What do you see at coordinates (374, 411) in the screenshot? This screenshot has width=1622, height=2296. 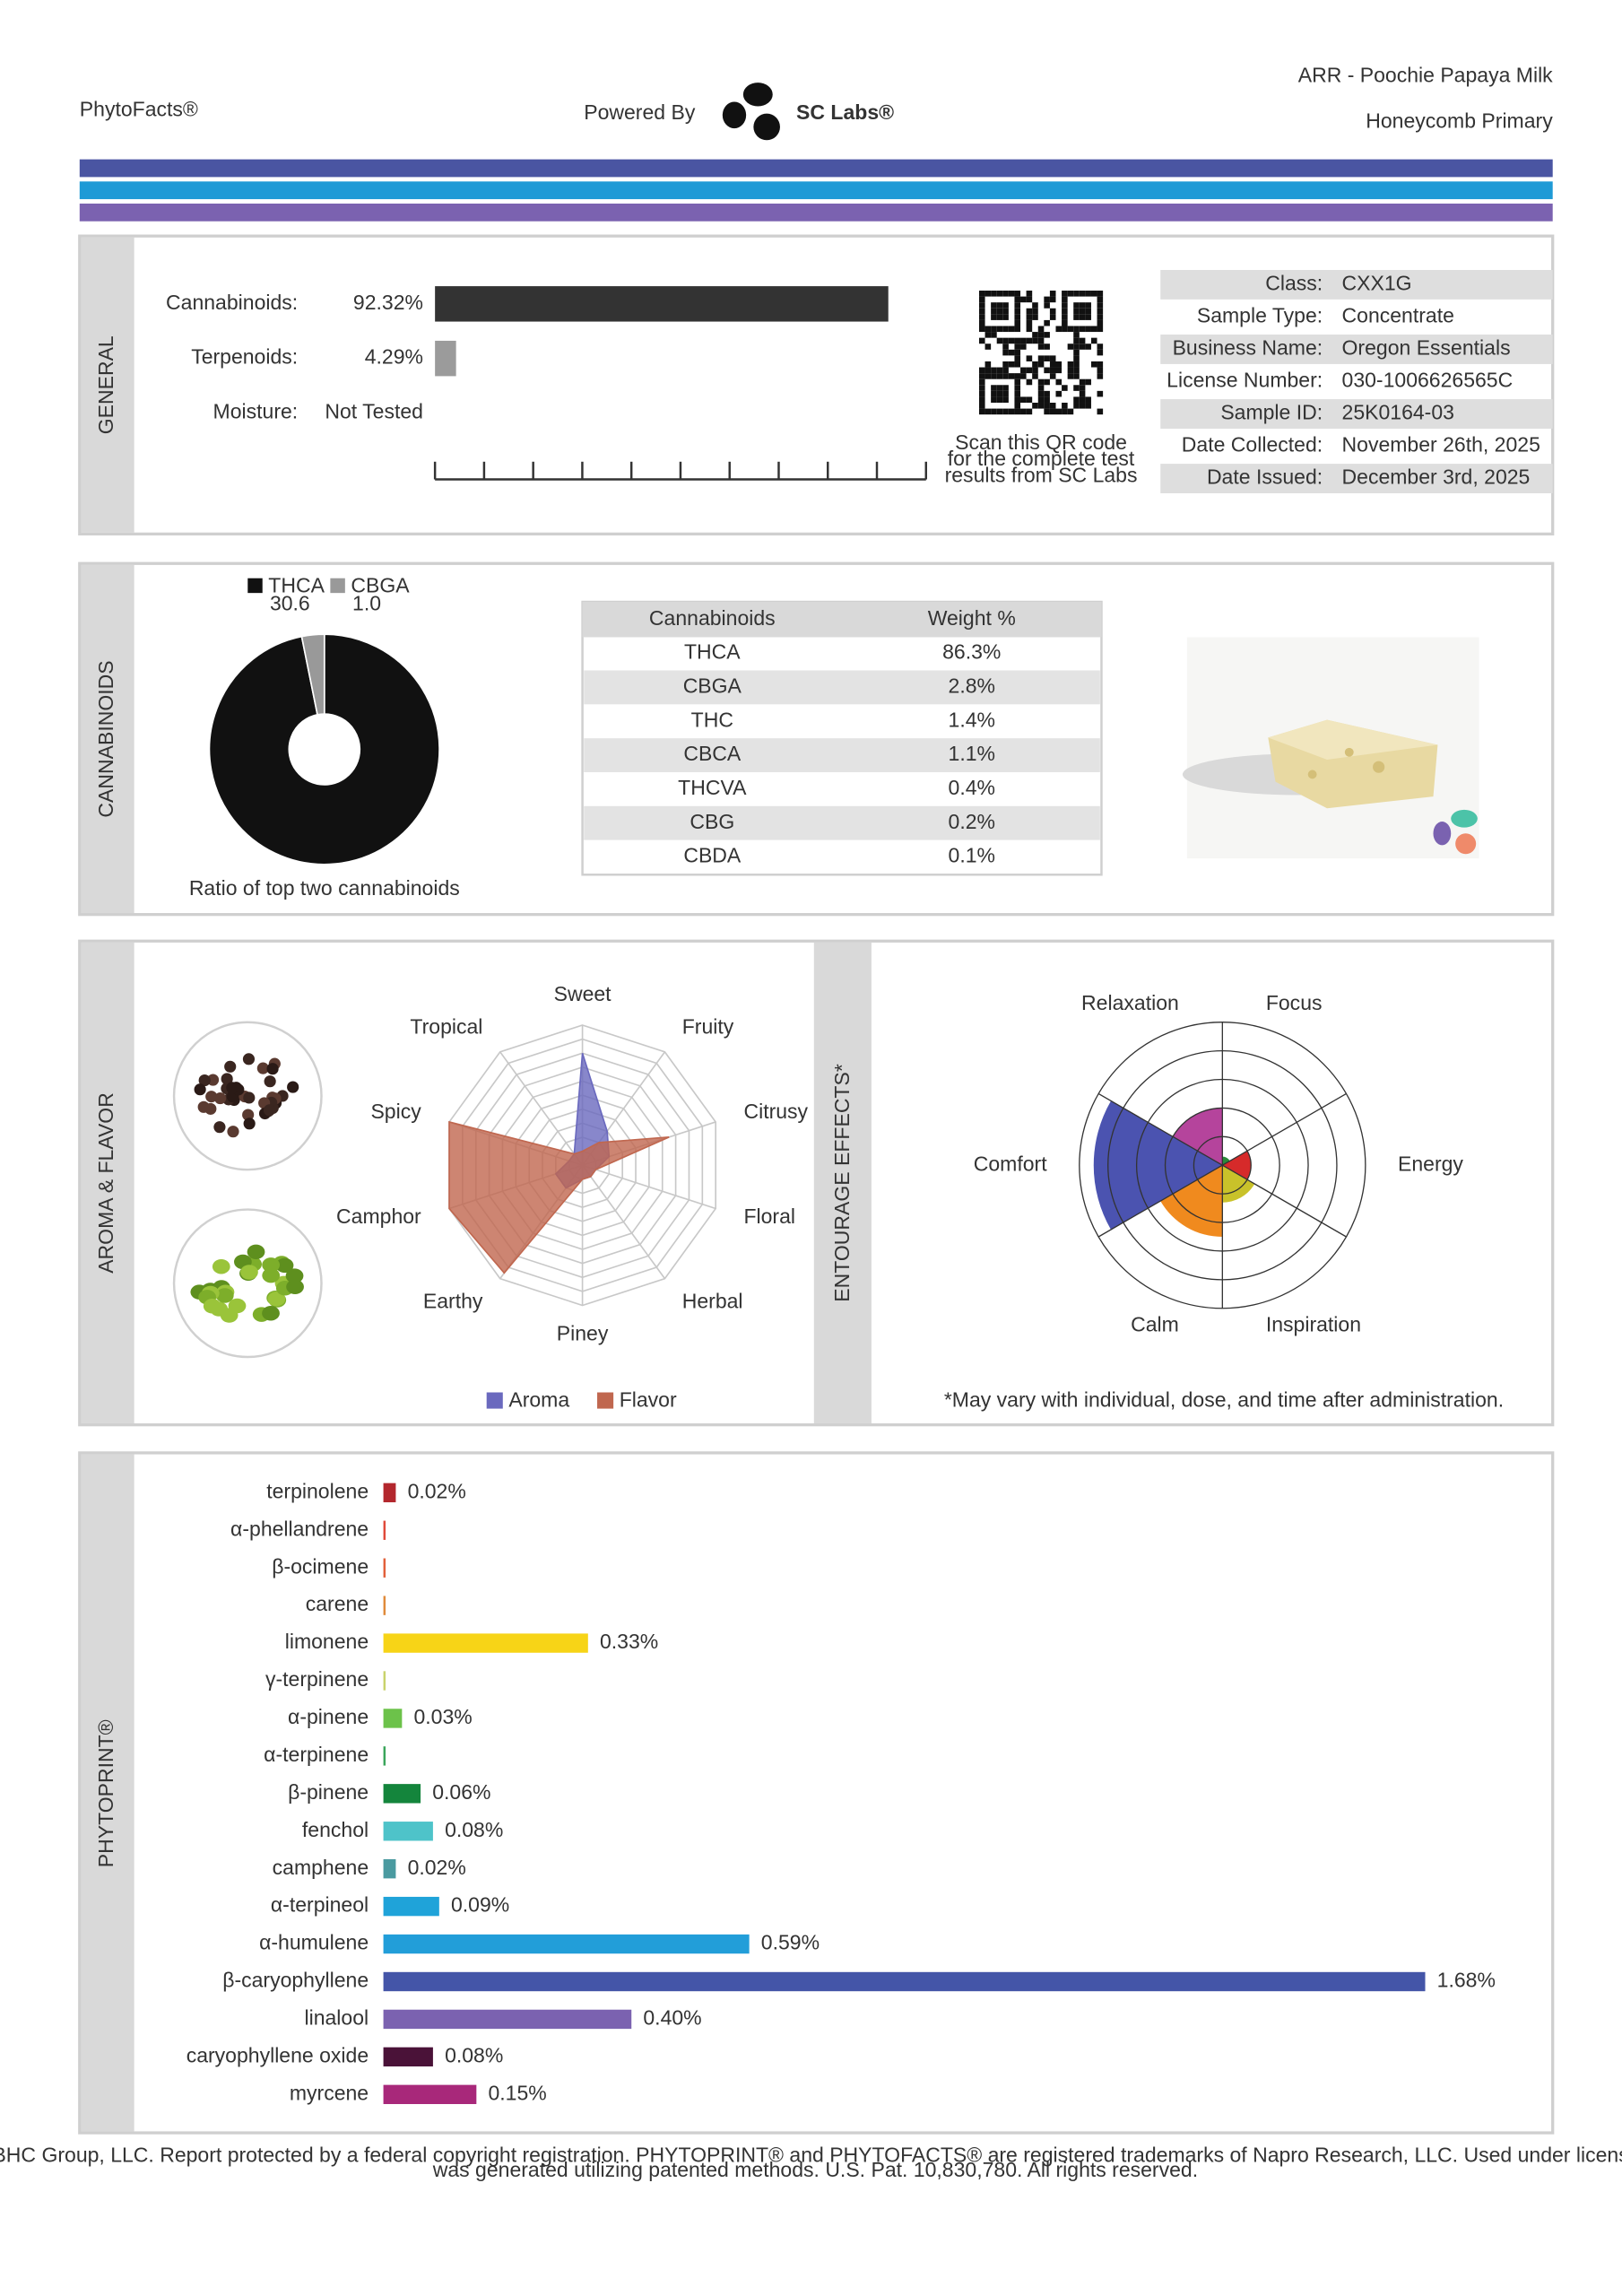 I see `value-label: Not Tested` at bounding box center [374, 411].